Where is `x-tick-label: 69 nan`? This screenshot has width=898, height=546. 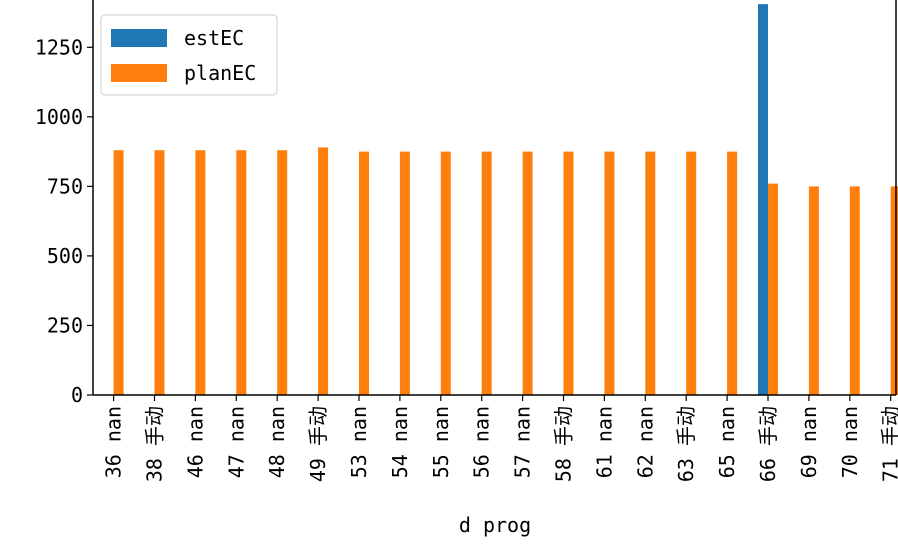 x-tick-label: 69 nan is located at coordinates (809, 442).